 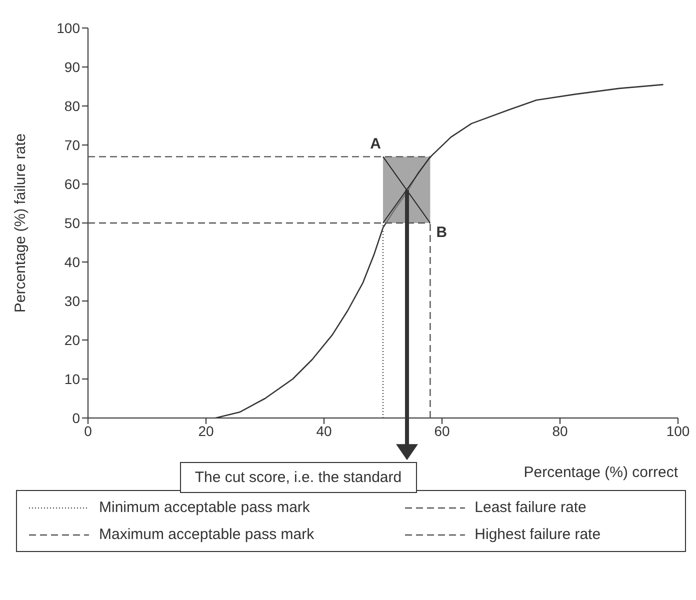 What do you see at coordinates (72, 378) in the screenshot?
I see `y-tick-label: 10` at bounding box center [72, 378].